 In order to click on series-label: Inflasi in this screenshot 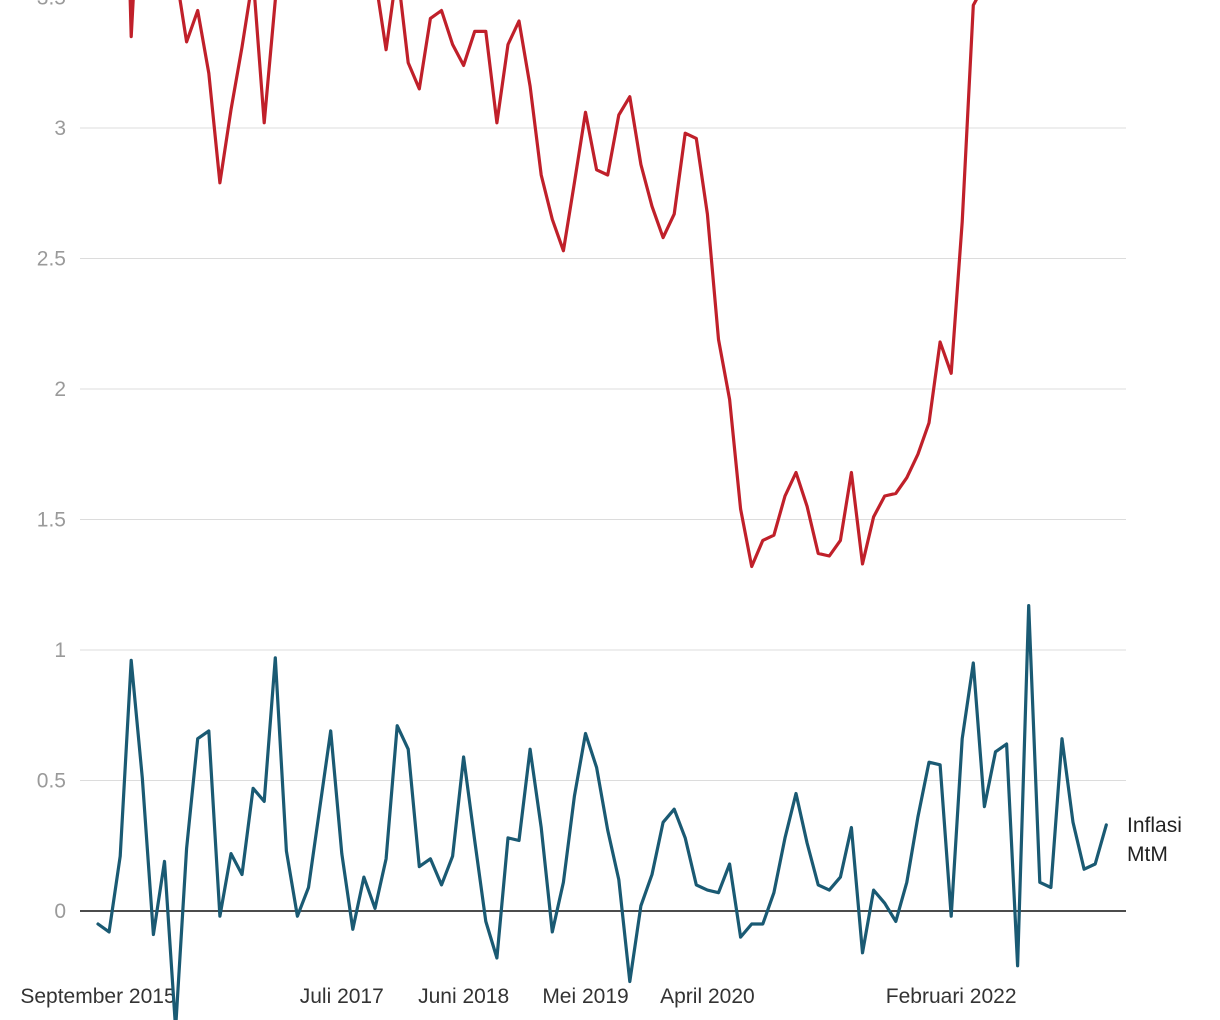, I will do `click(1154, 825)`.